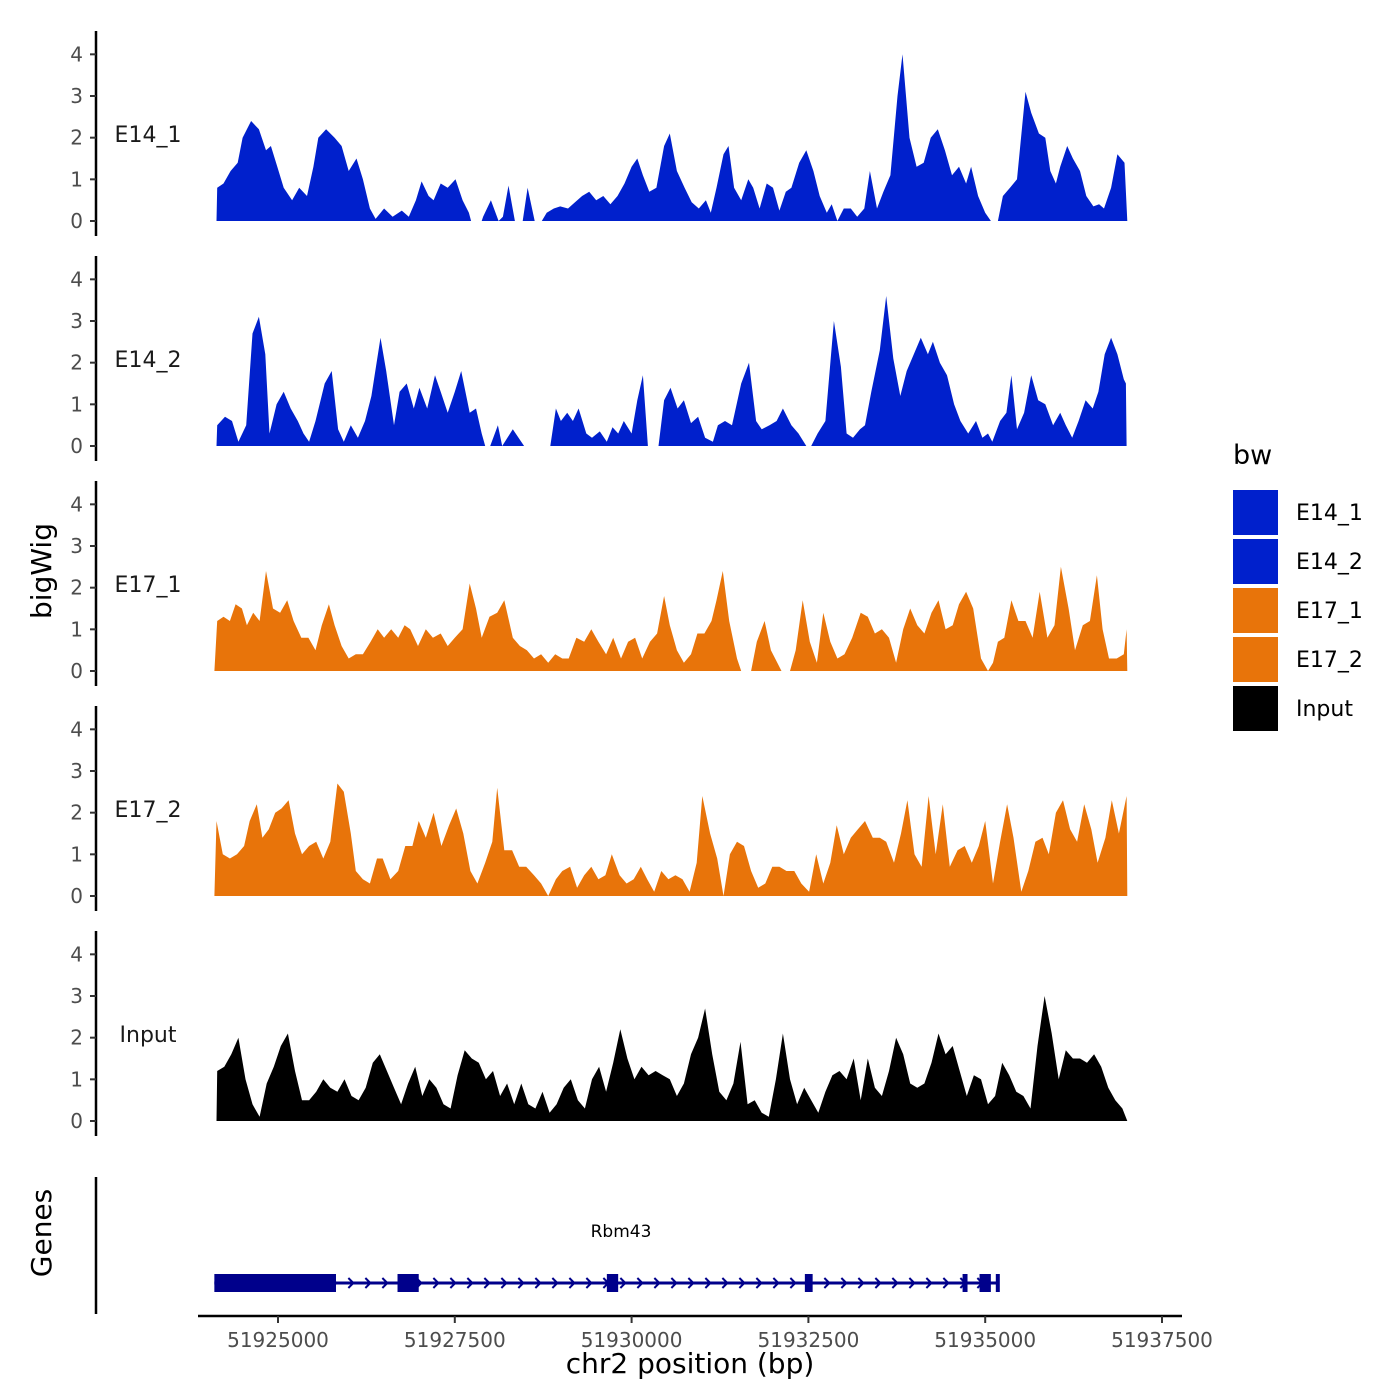 This screenshot has height=1400, width=1400. Describe the element at coordinates (148, 1035) in the screenshot. I see `track-label: Input` at that location.